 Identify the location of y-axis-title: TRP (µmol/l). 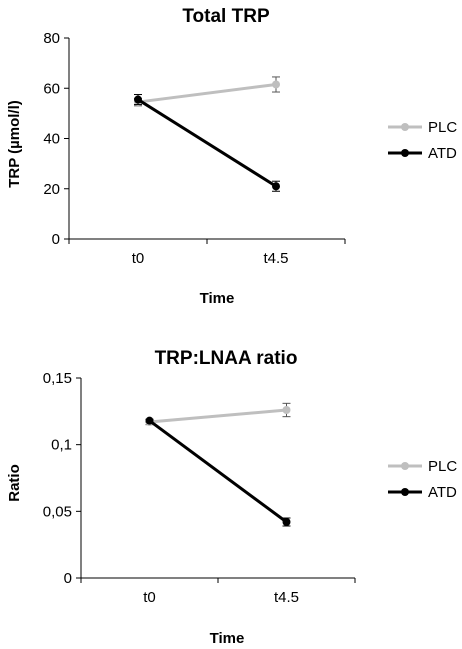
(14, 144).